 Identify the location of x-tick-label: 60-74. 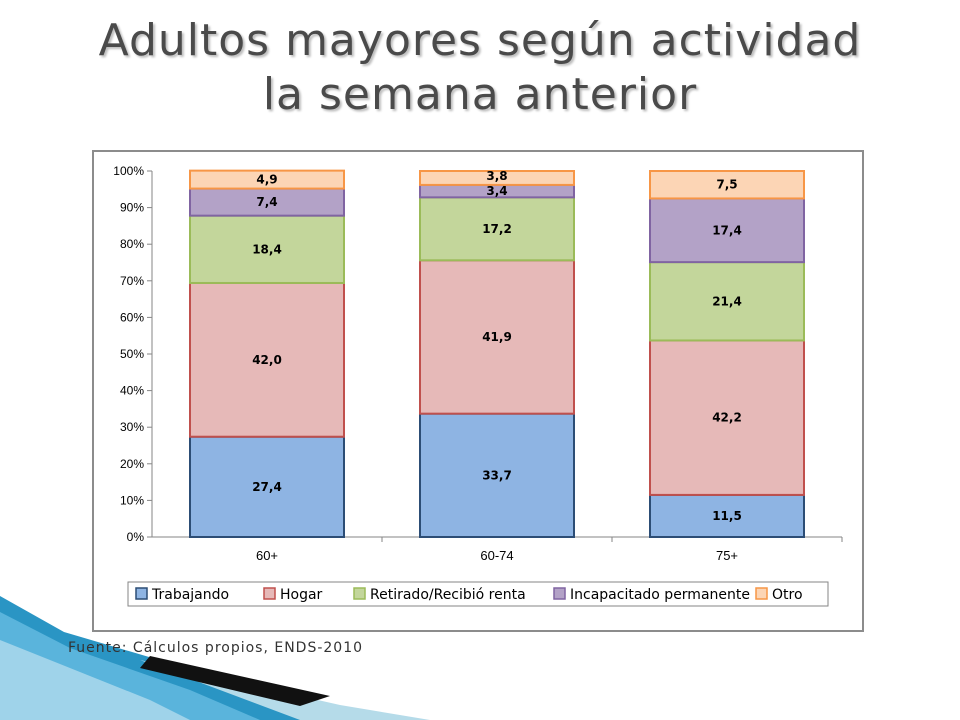
(496, 555).